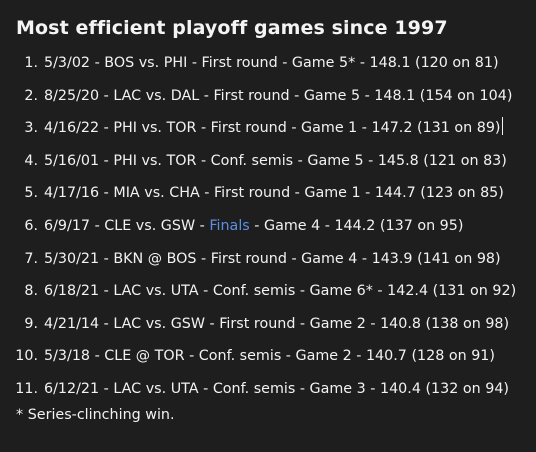  What do you see at coordinates (232, 28) in the screenshot?
I see `list-title: Most efficient playoff games since 1997` at bounding box center [232, 28].